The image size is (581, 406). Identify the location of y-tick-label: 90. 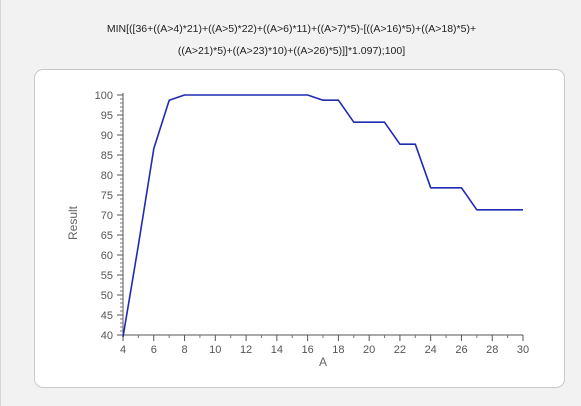
(107, 136).